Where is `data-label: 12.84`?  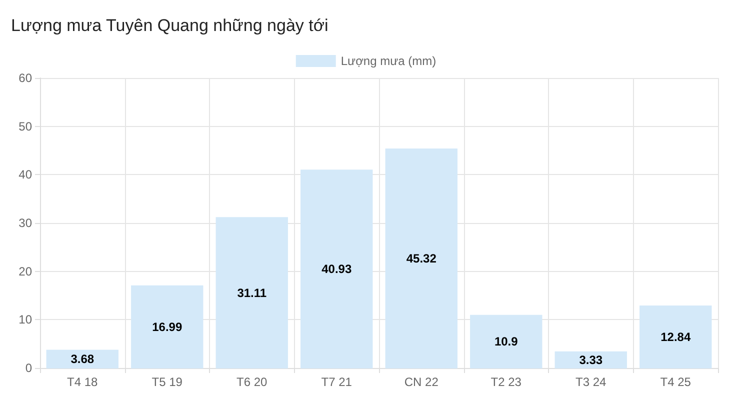
data-label: 12.84 is located at coordinates (675, 337).